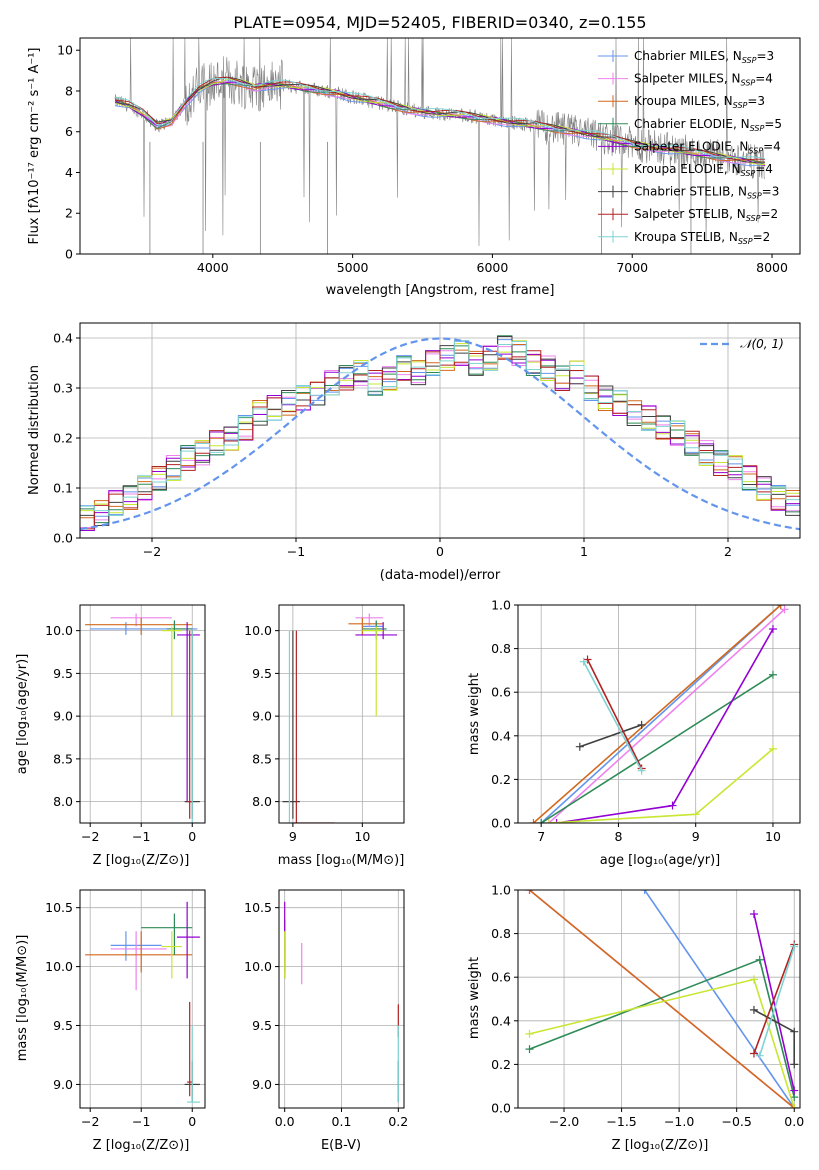 The height and width of the screenshot is (1170, 819). Describe the element at coordinates (699, 102) in the screenshot. I see `legend-label: Kroupa MILES, NSSP=3` at that location.